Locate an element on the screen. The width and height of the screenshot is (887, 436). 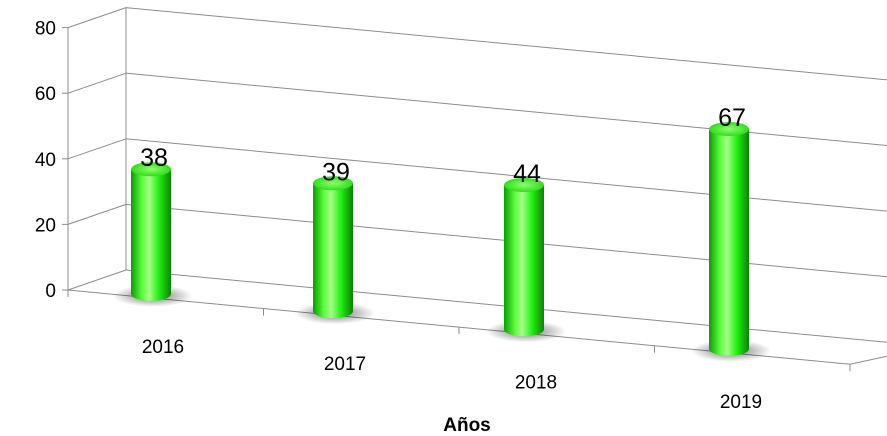
y-tick-label: 80 is located at coordinates (45, 29).